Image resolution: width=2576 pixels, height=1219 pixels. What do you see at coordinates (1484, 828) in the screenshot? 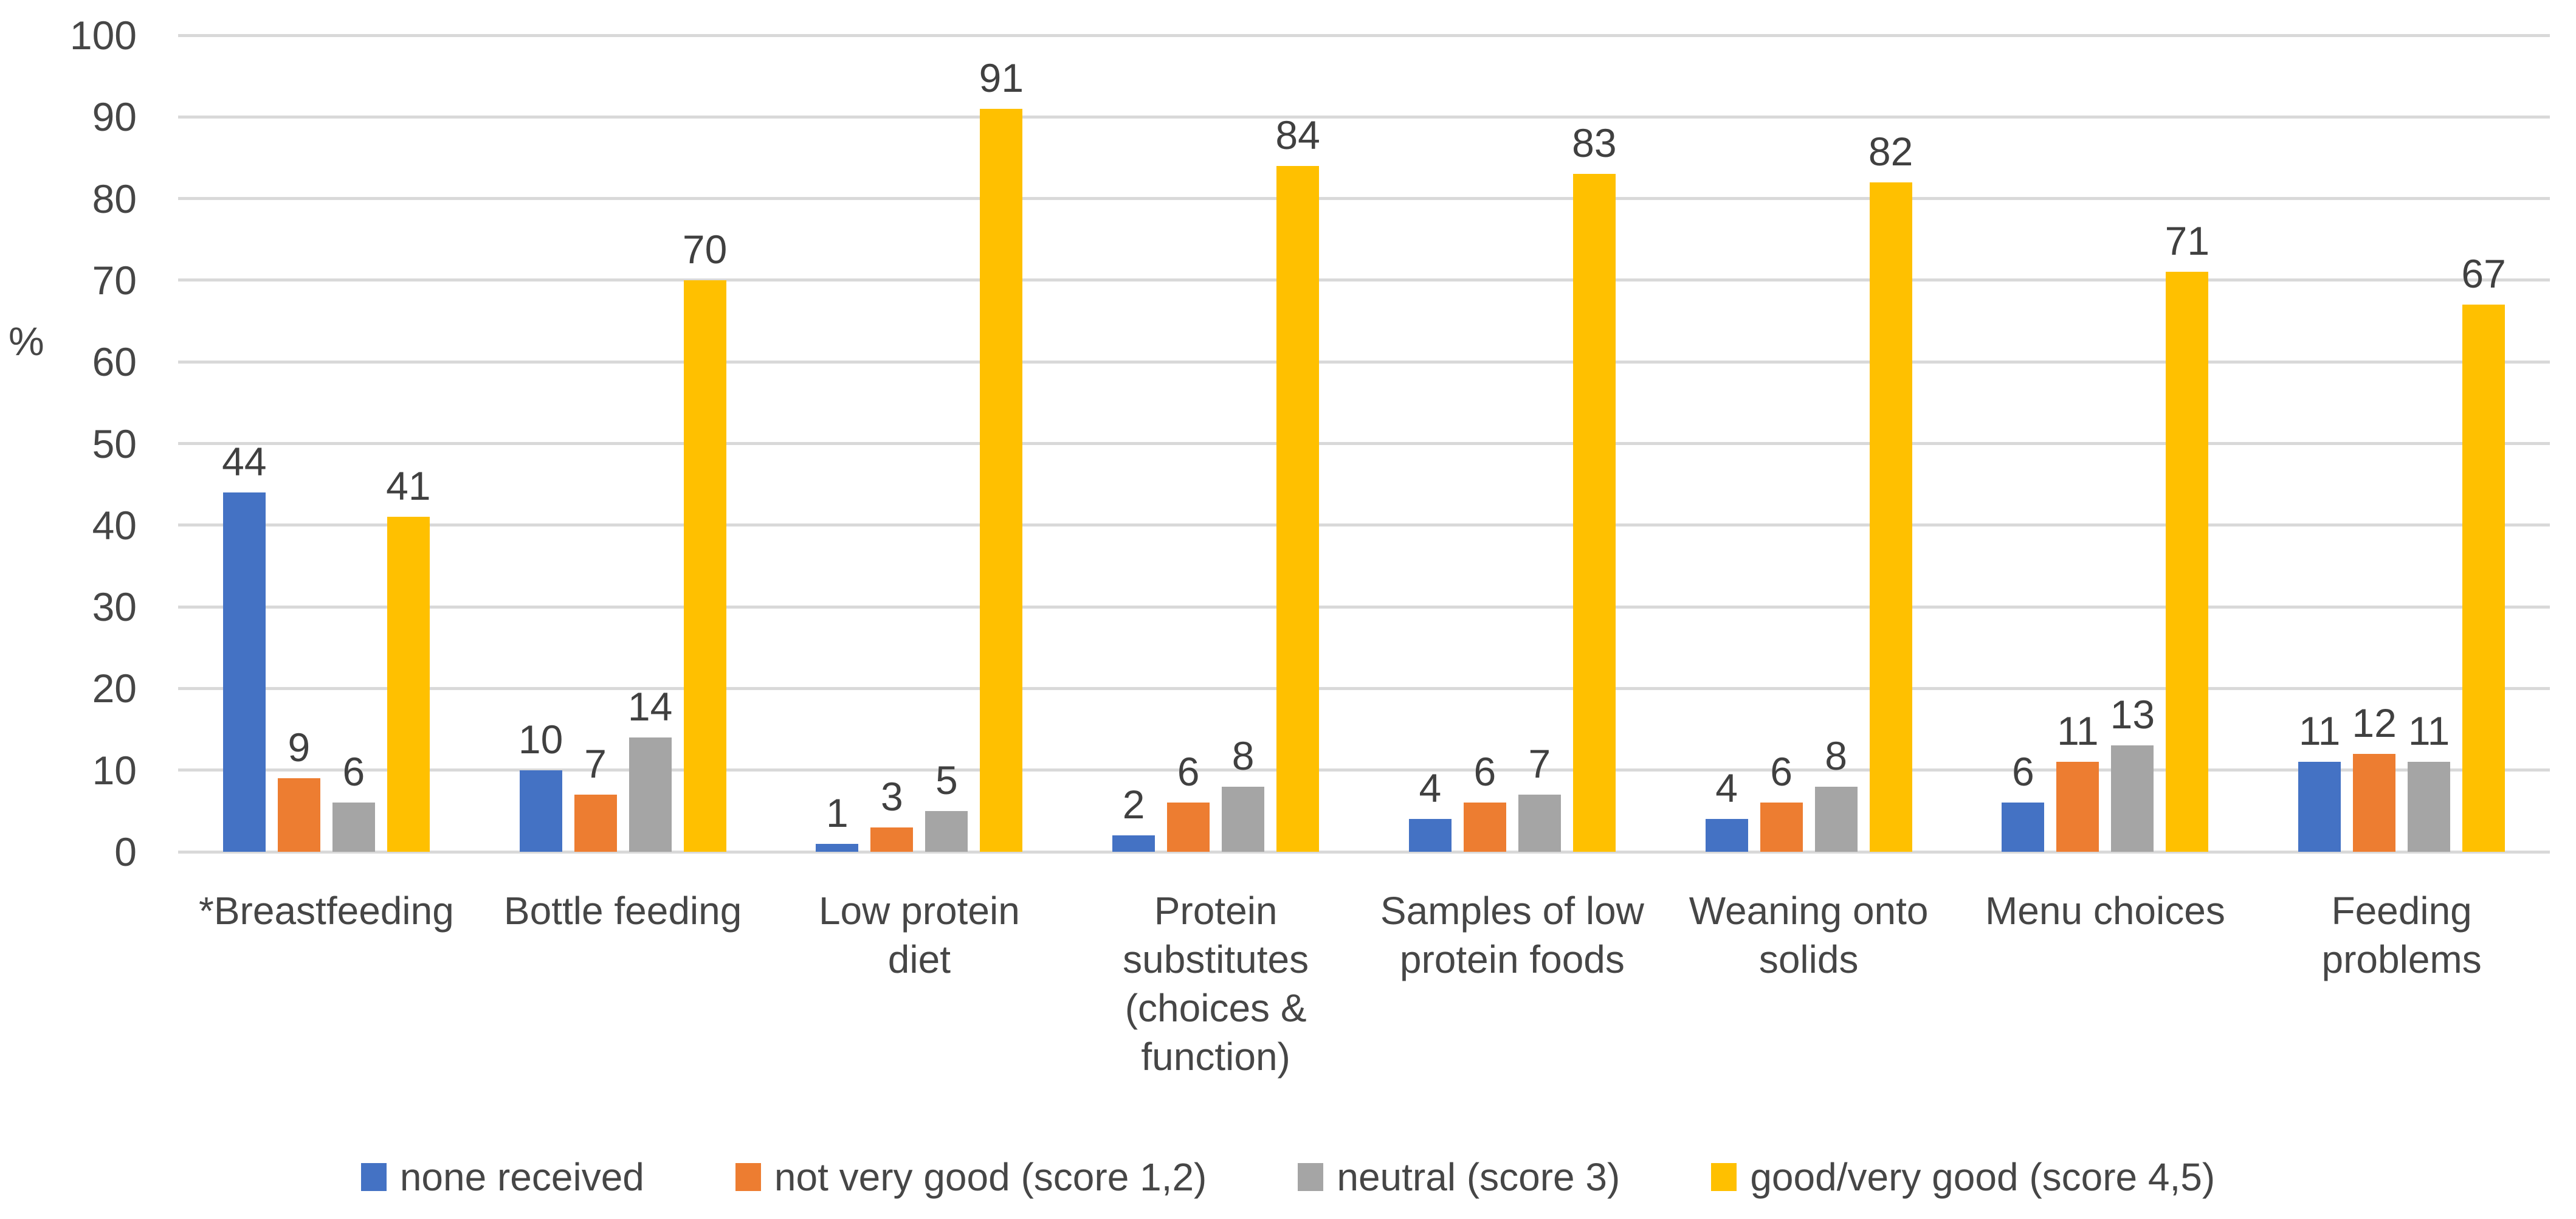
I see `bar-not-very-good-score-1-2--4` at bounding box center [1484, 828].